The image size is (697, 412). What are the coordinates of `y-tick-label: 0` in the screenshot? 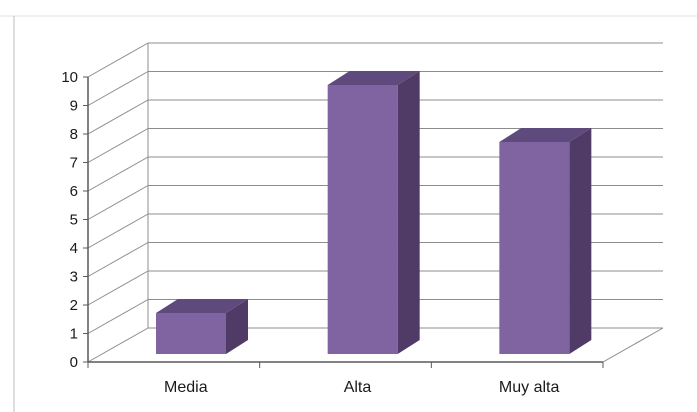 It's located at (74, 362).